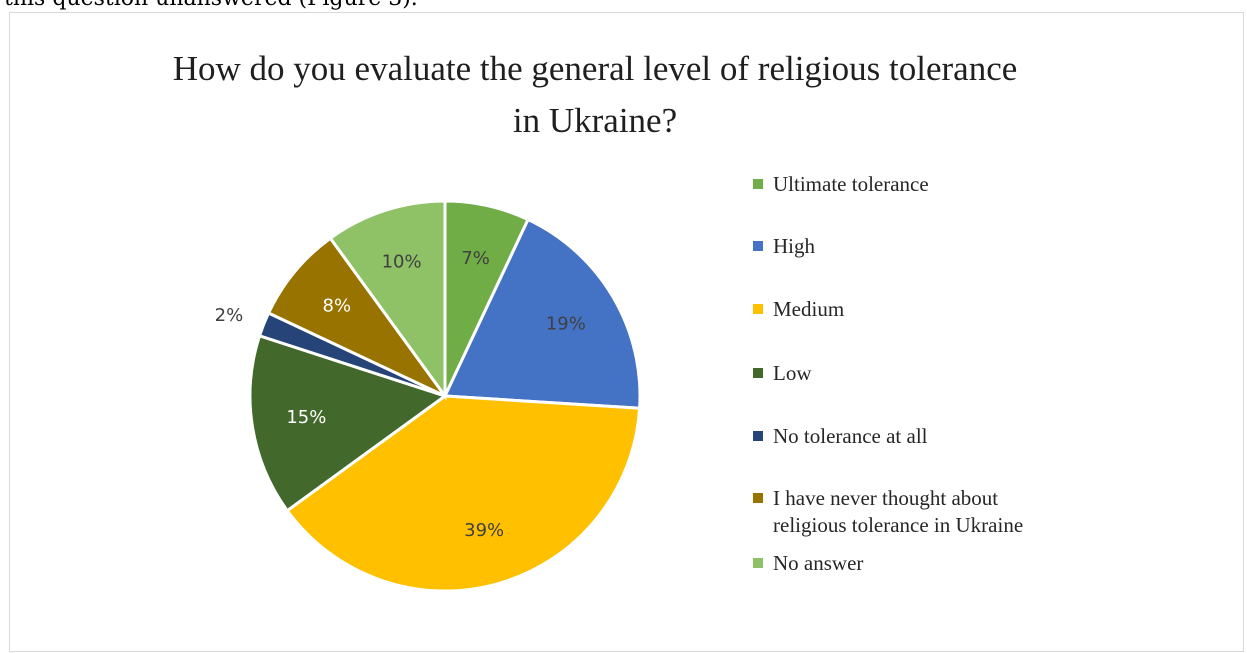 The image size is (1247, 653). I want to click on legend-item-0: Ultimate tolerance, so click(913, 184).